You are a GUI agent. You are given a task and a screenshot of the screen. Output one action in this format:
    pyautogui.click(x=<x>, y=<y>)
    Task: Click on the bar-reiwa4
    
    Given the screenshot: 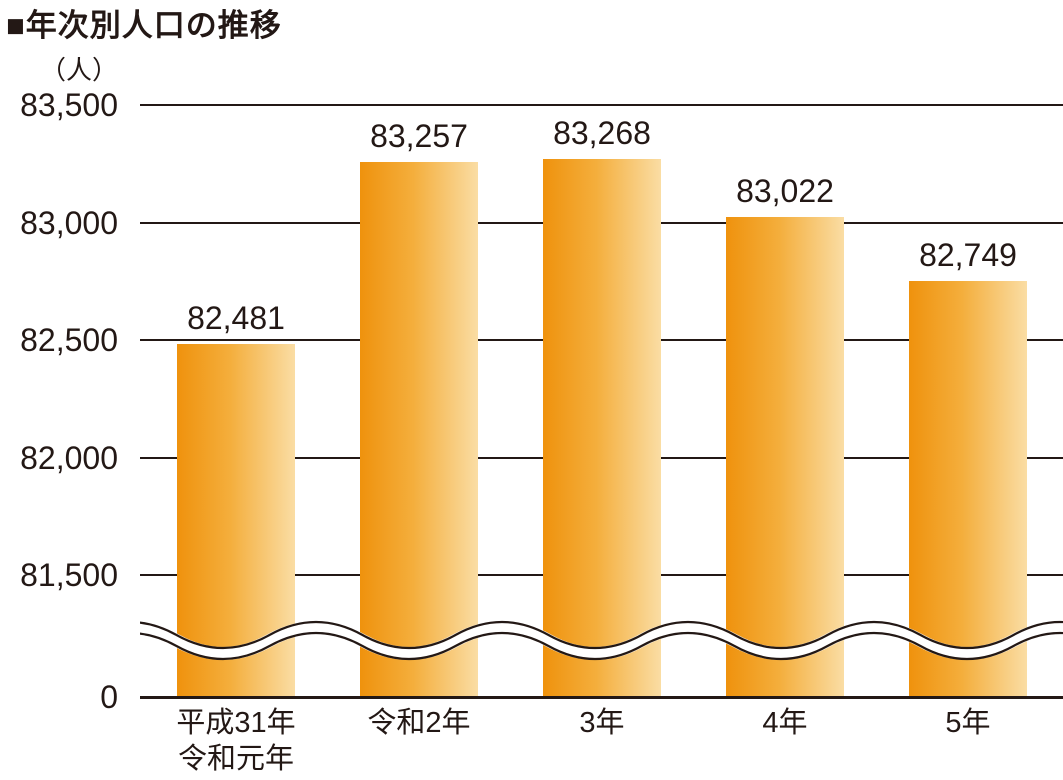 What is the action you would take?
    pyautogui.click(x=785, y=457)
    